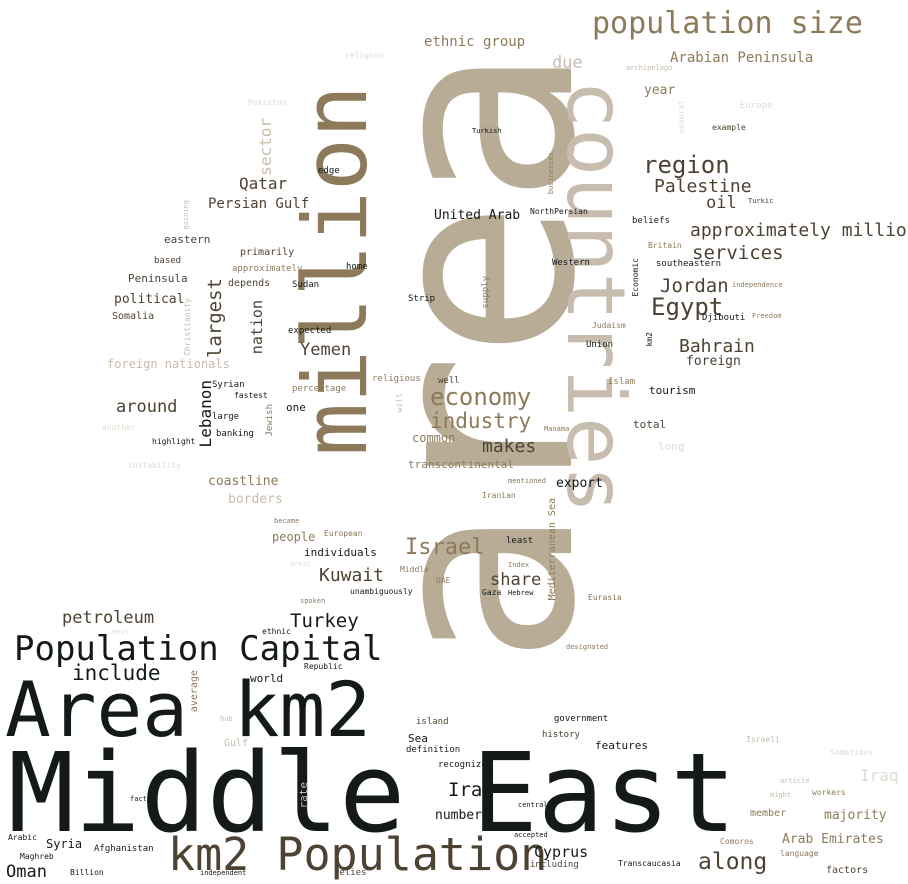 The width and height of the screenshot is (908, 884). I want to click on word-cyprus: Cyprus, so click(561, 852).